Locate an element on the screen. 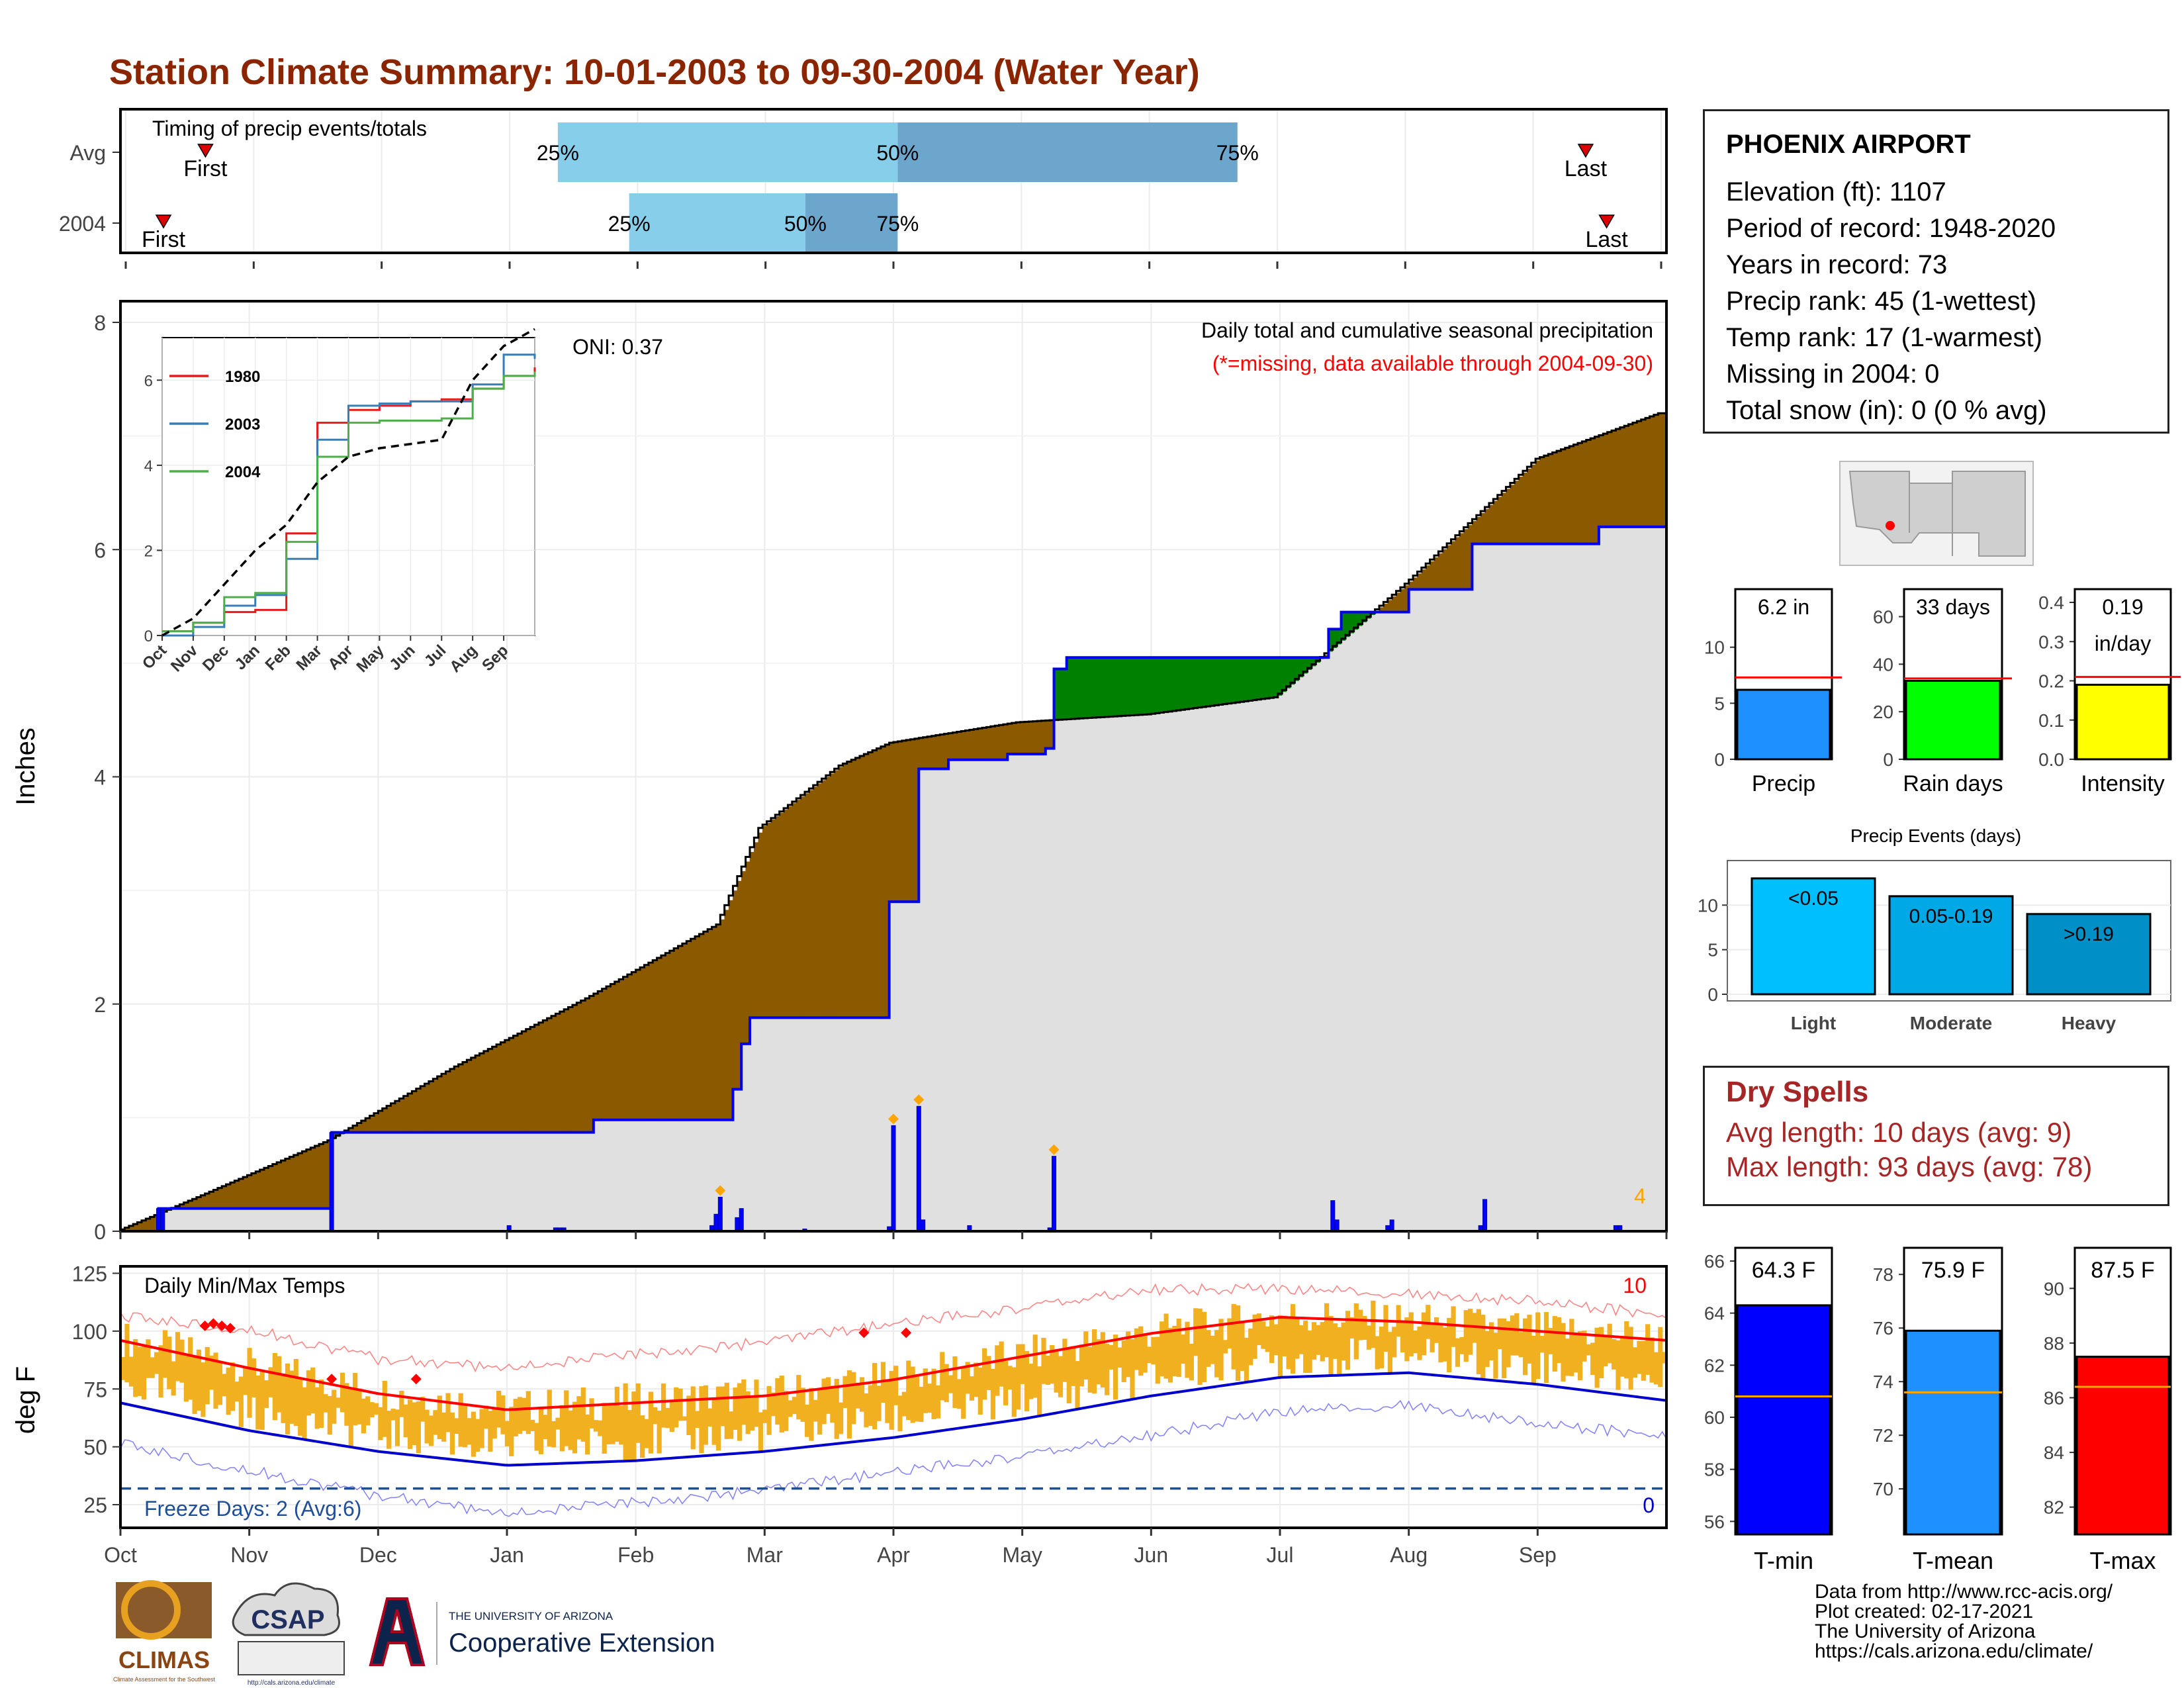  summary-ytick-label: 0.0 is located at coordinates (2051, 759).